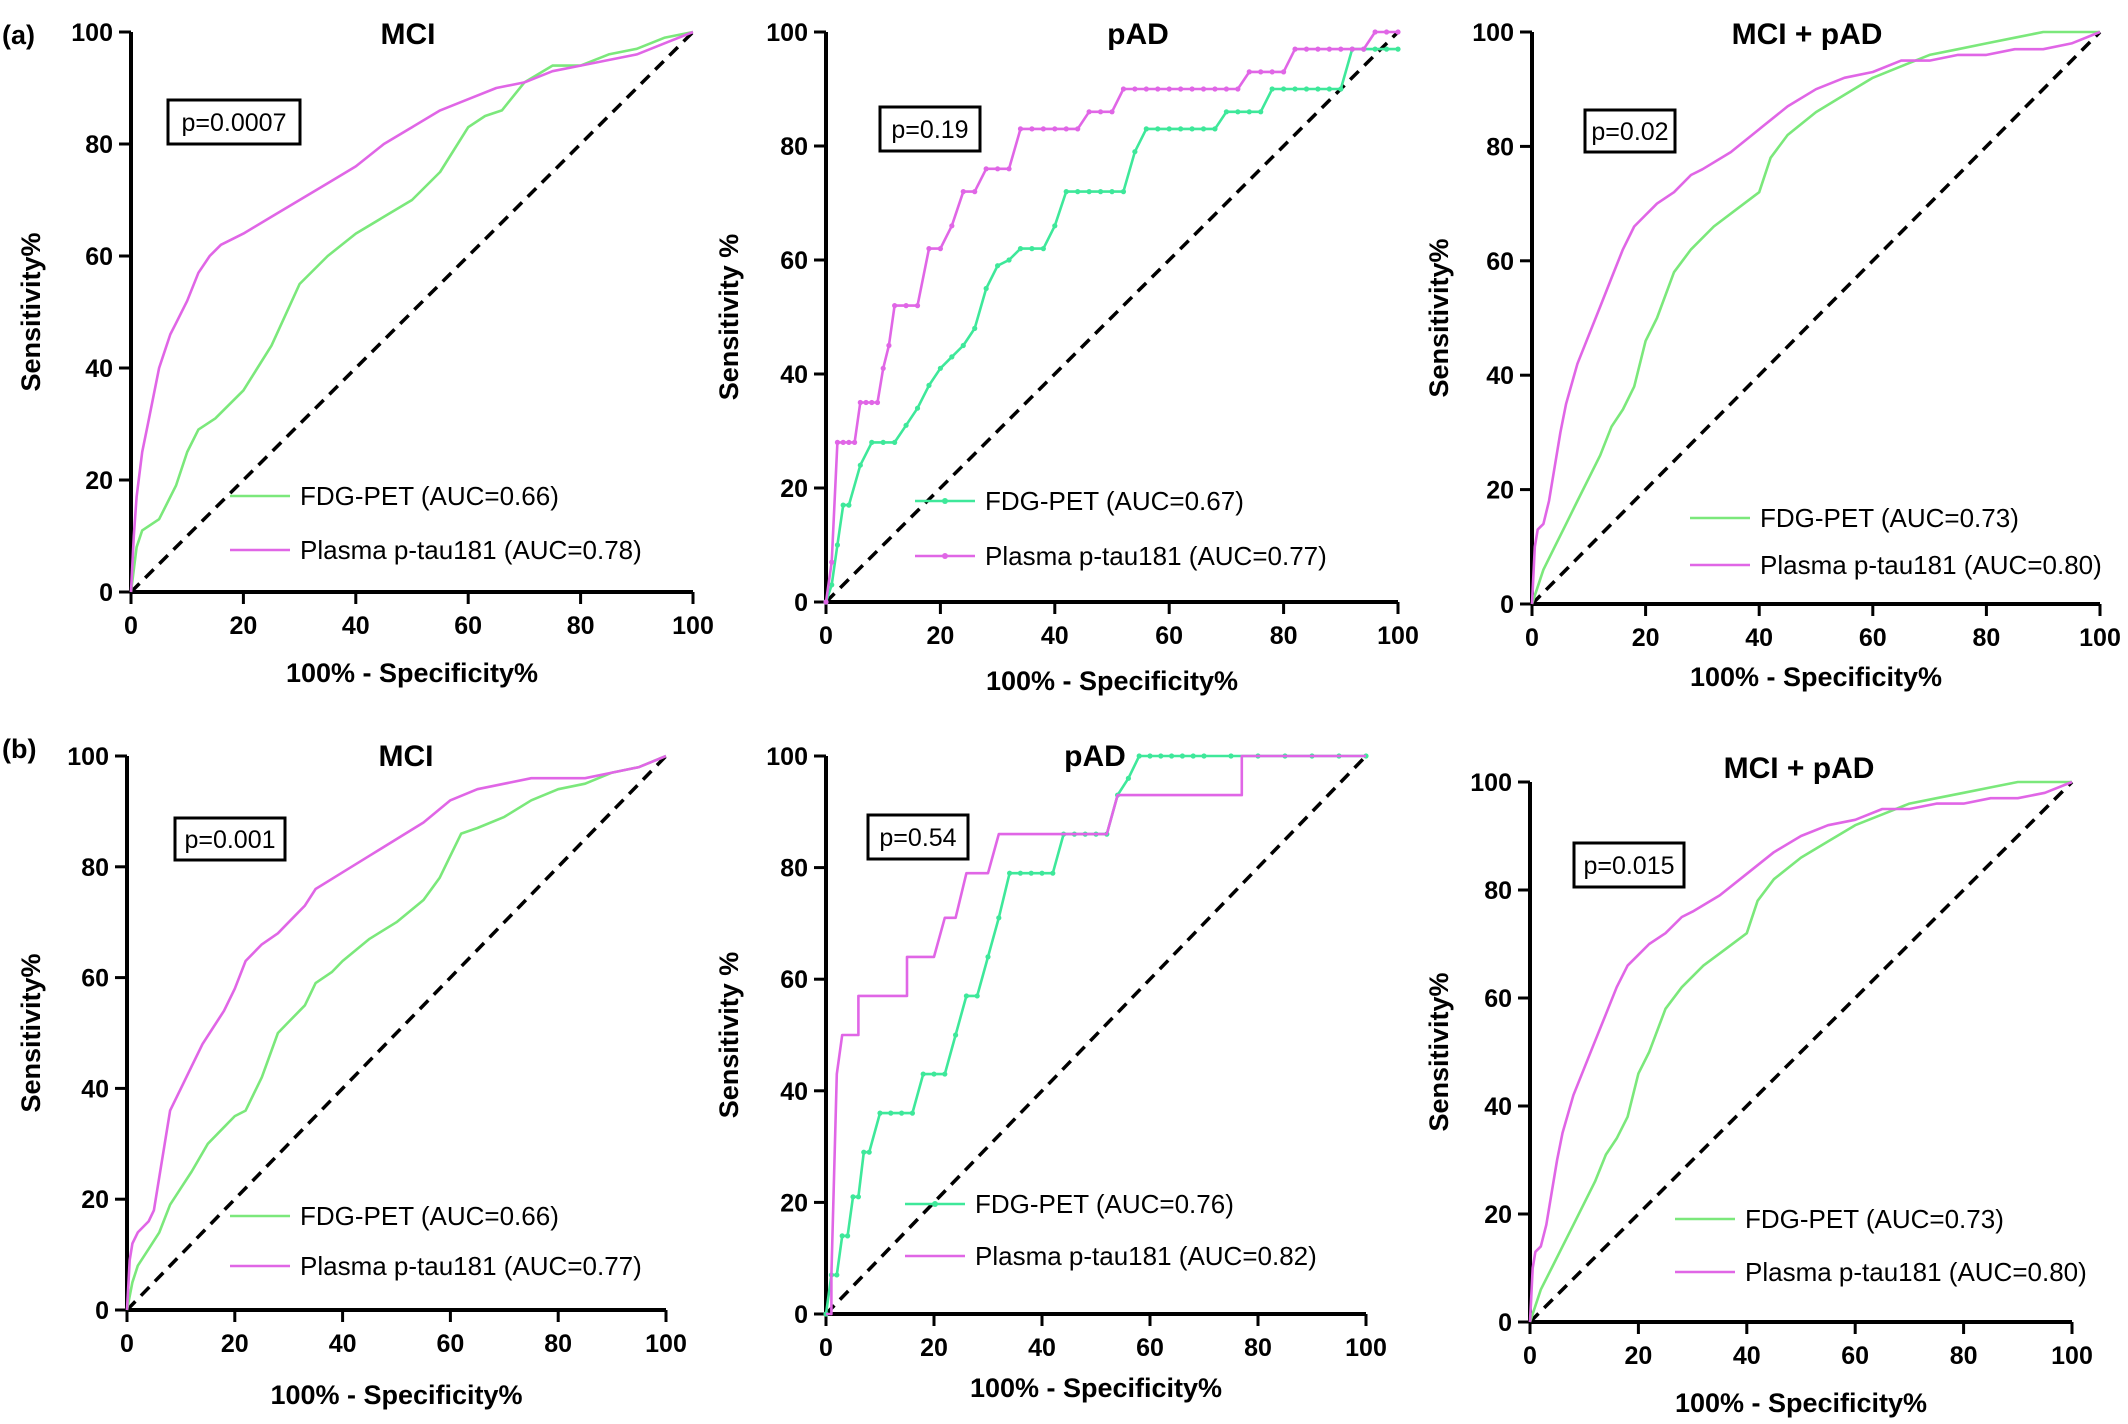  Describe the element at coordinates (1628, 866) in the screenshot. I see `p-value-text: p=0.015` at that location.